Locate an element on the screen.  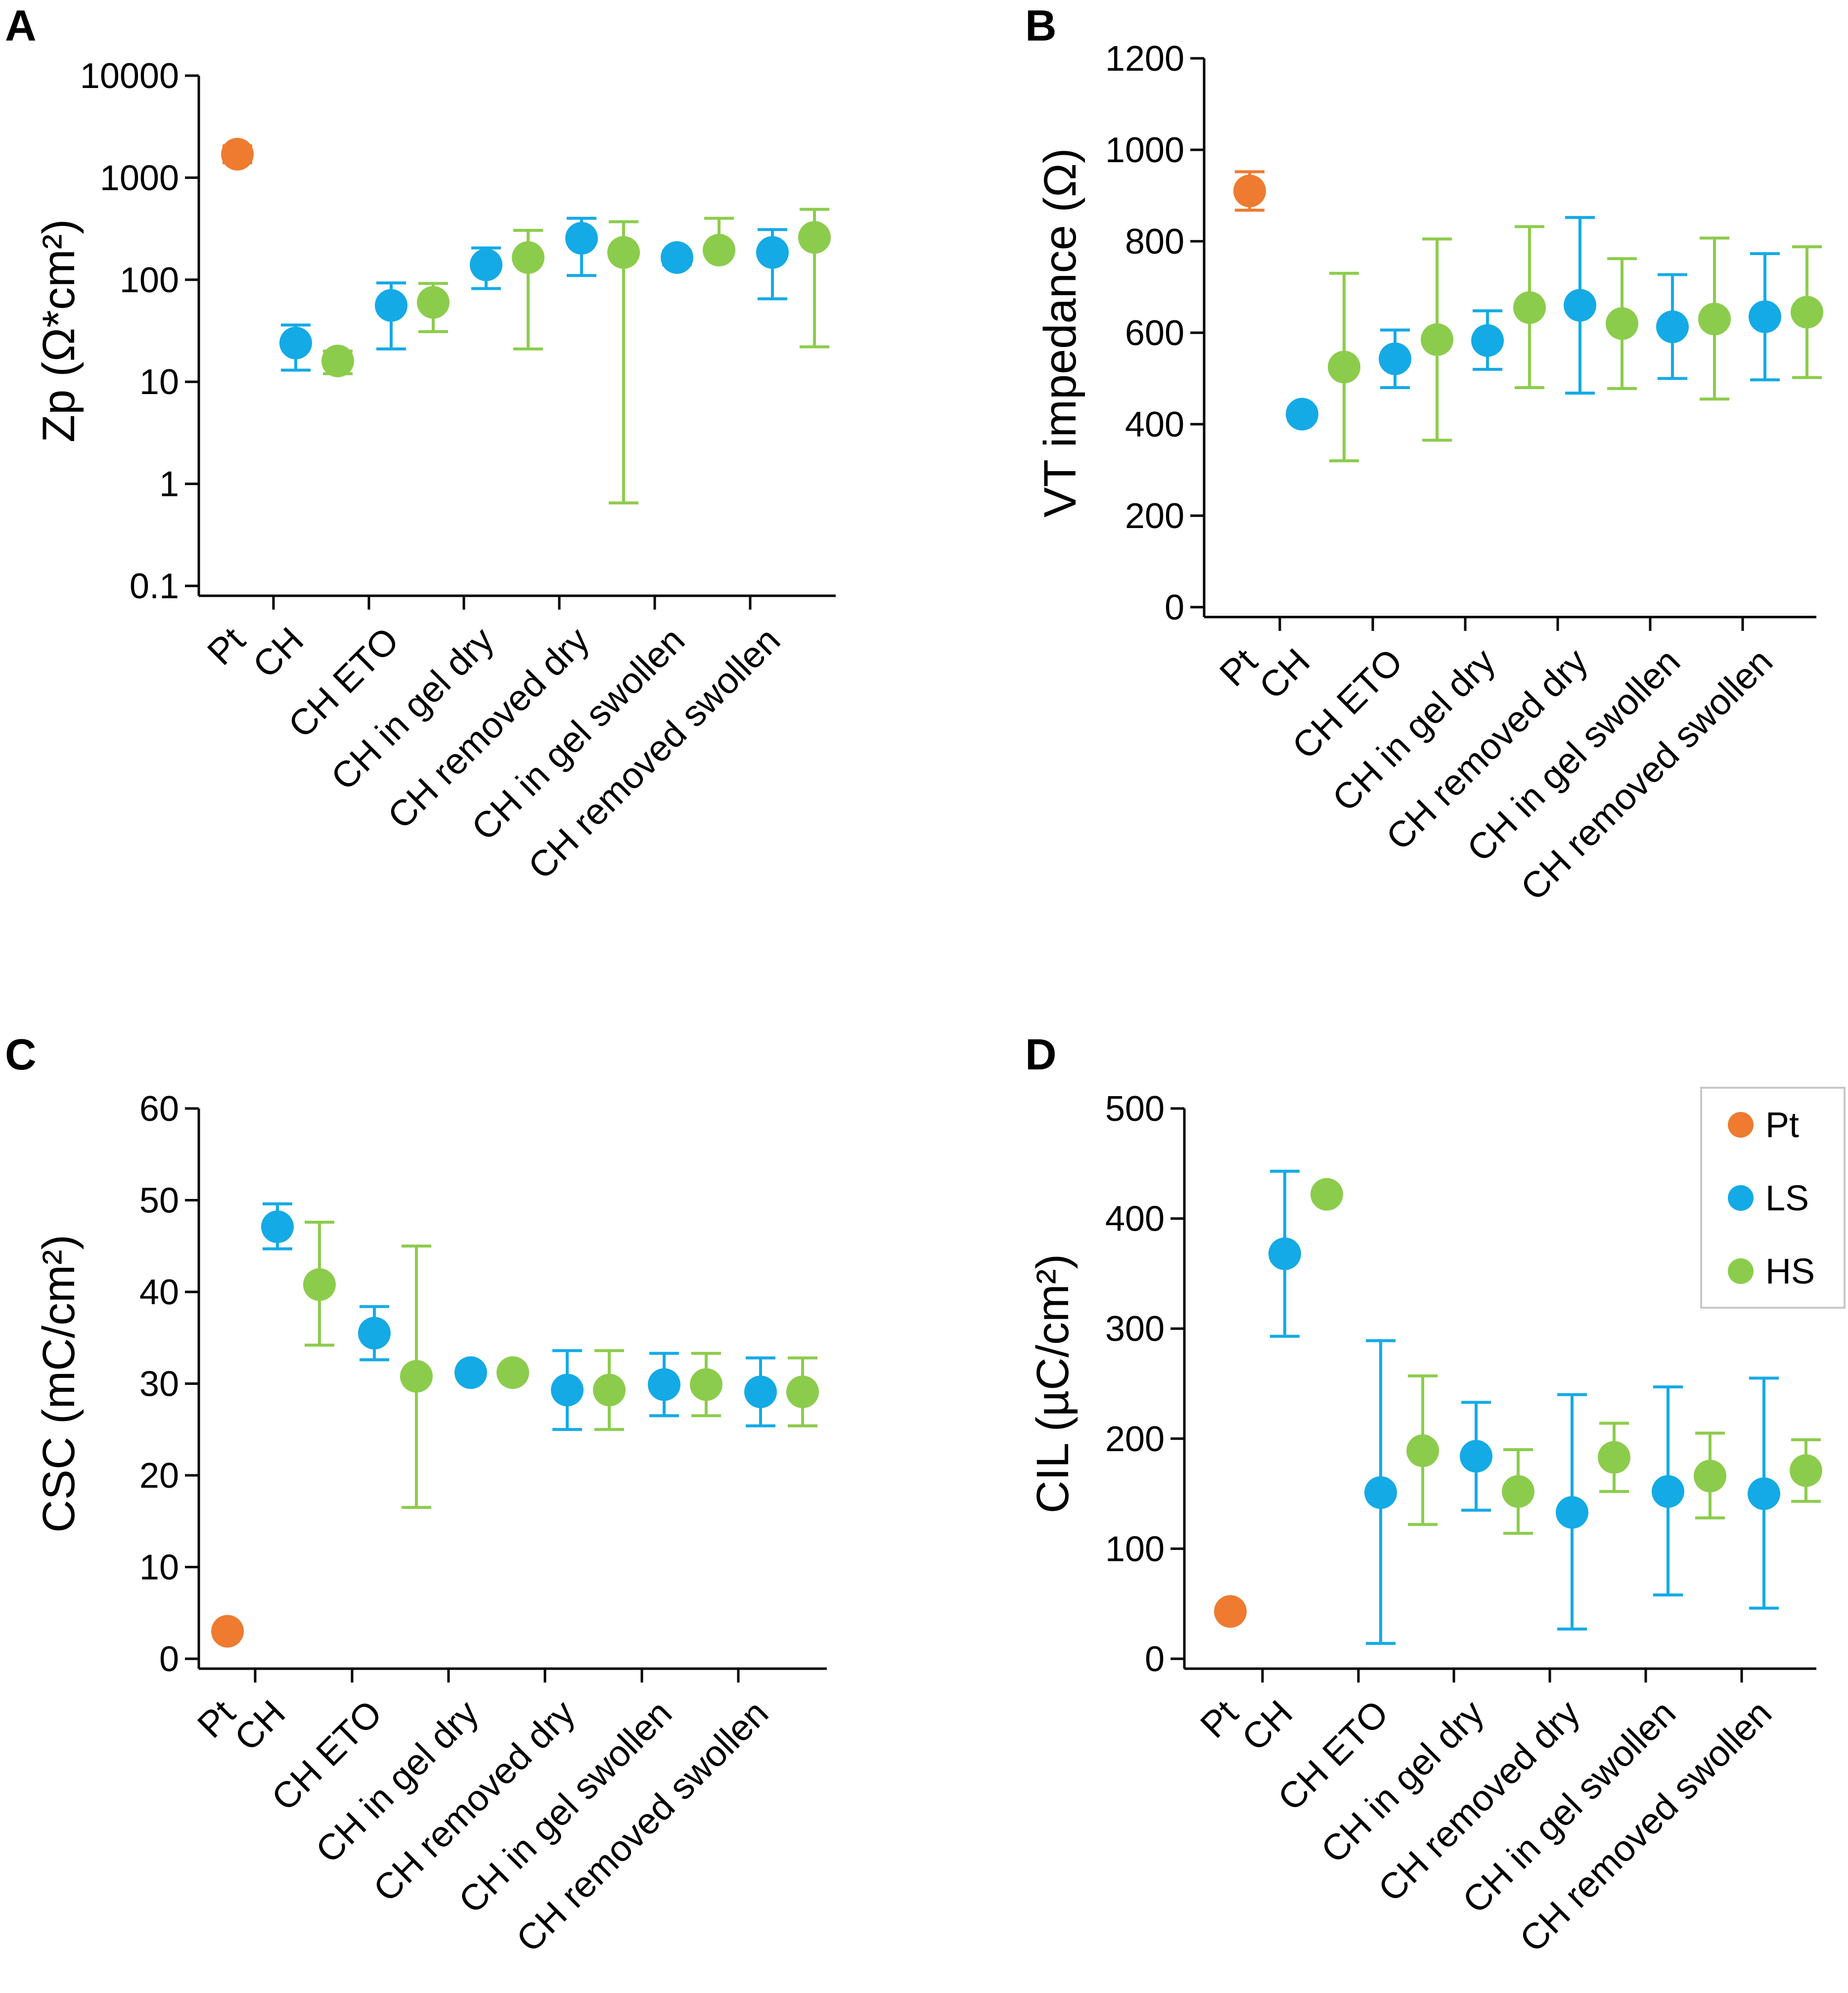
panel-c-y-tick-label: 20 is located at coordinates (159, 1476).